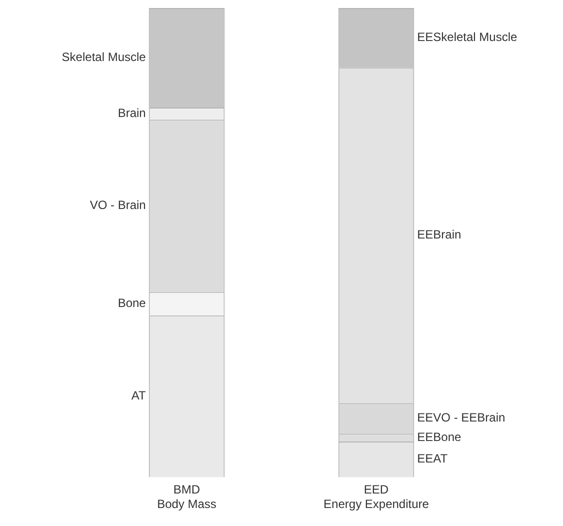 This screenshot has width=563, height=526. What do you see at coordinates (118, 205) in the screenshot?
I see `series-label: VO - Brain` at bounding box center [118, 205].